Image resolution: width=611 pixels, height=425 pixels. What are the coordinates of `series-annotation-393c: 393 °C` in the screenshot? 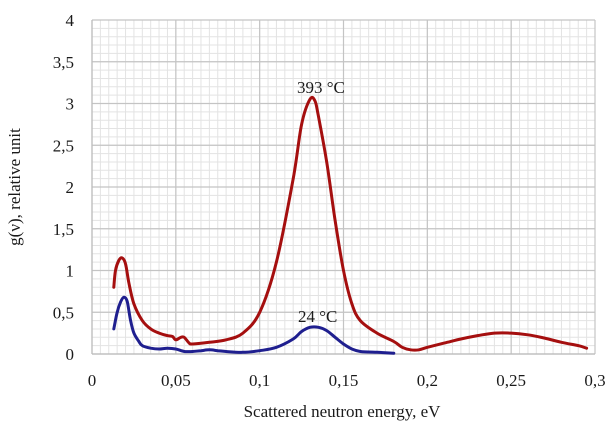 It's located at (321, 87).